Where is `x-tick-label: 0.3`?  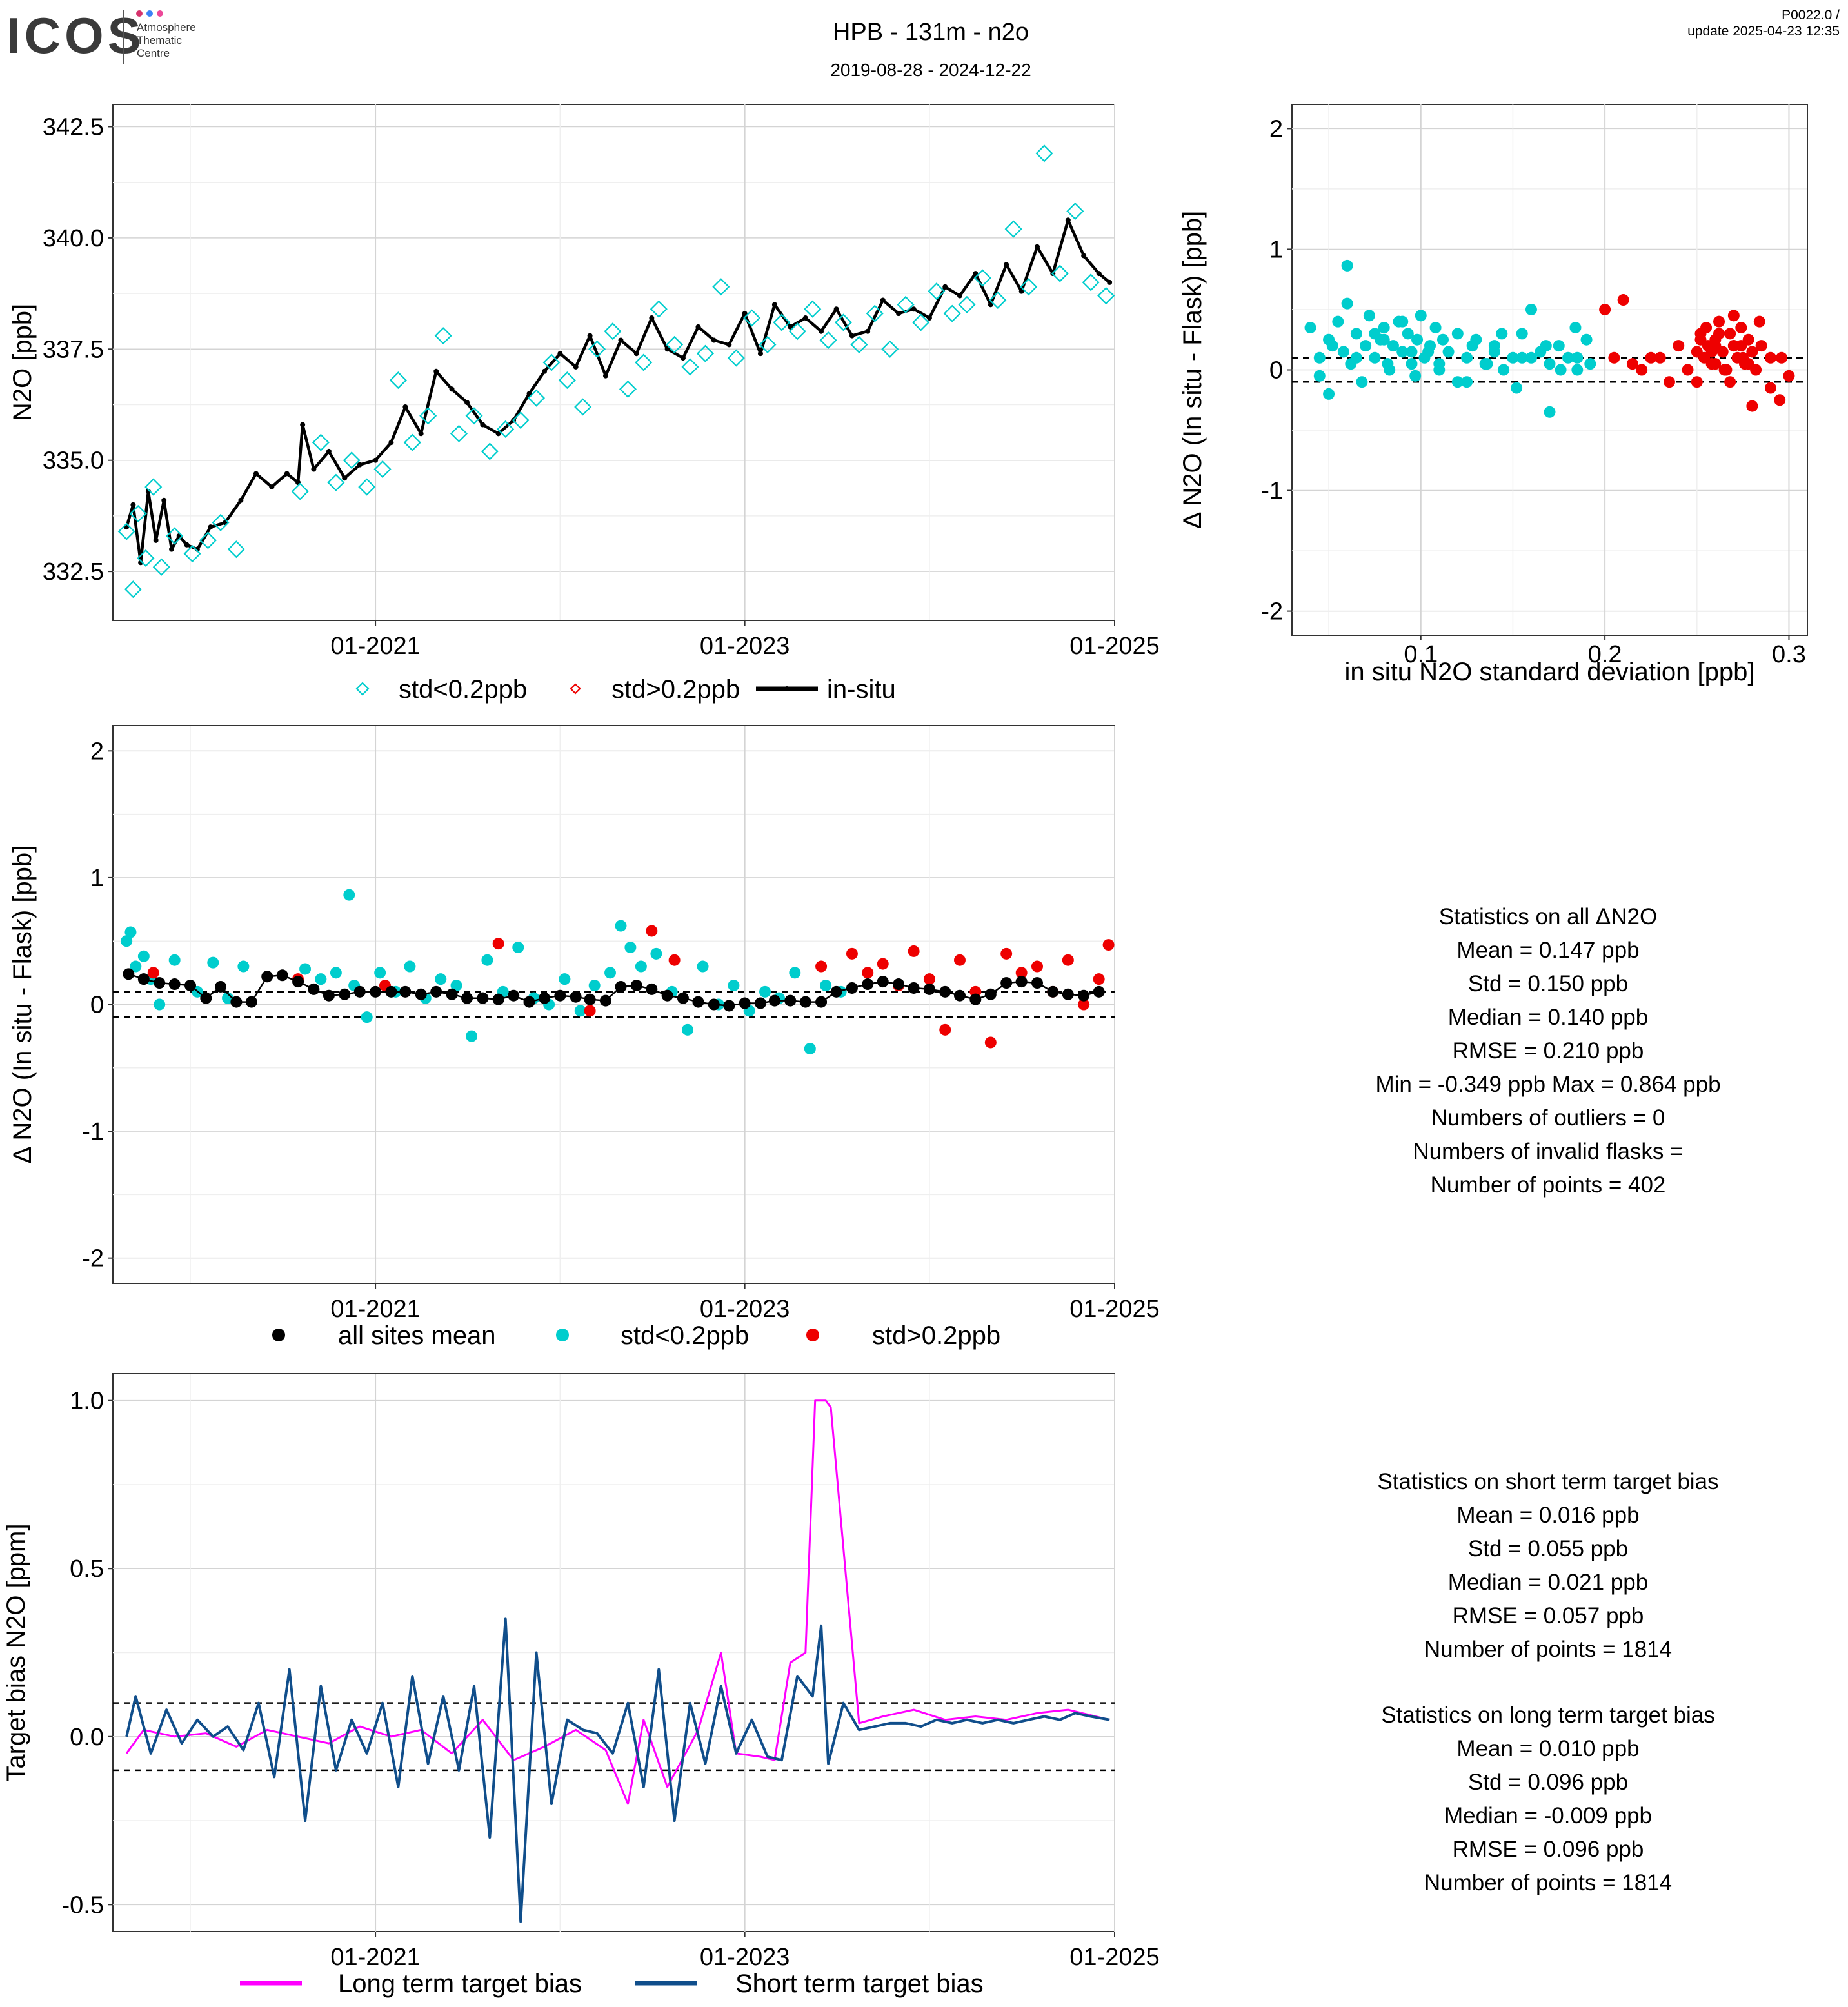 x-tick-label: 0.3 is located at coordinates (1789, 654).